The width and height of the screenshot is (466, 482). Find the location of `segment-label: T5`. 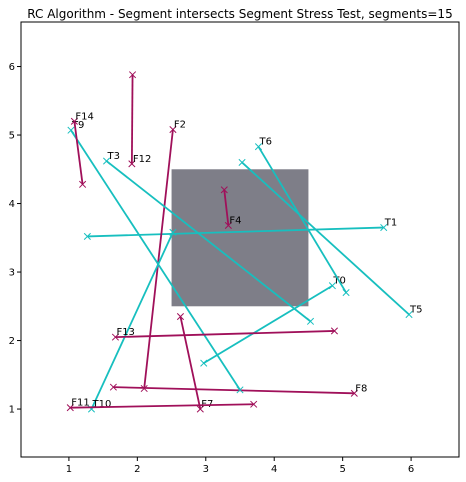

segment-label: T5 is located at coordinates (415, 310).